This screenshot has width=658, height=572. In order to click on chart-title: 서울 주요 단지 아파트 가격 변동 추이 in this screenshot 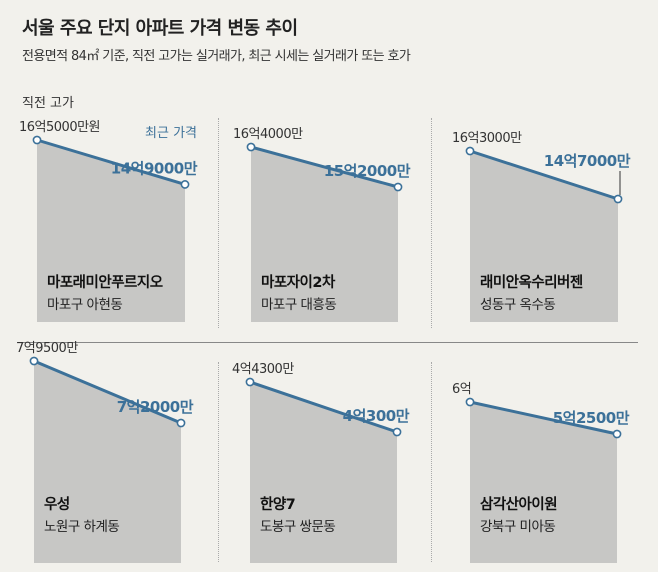, I will do `click(160, 28)`.